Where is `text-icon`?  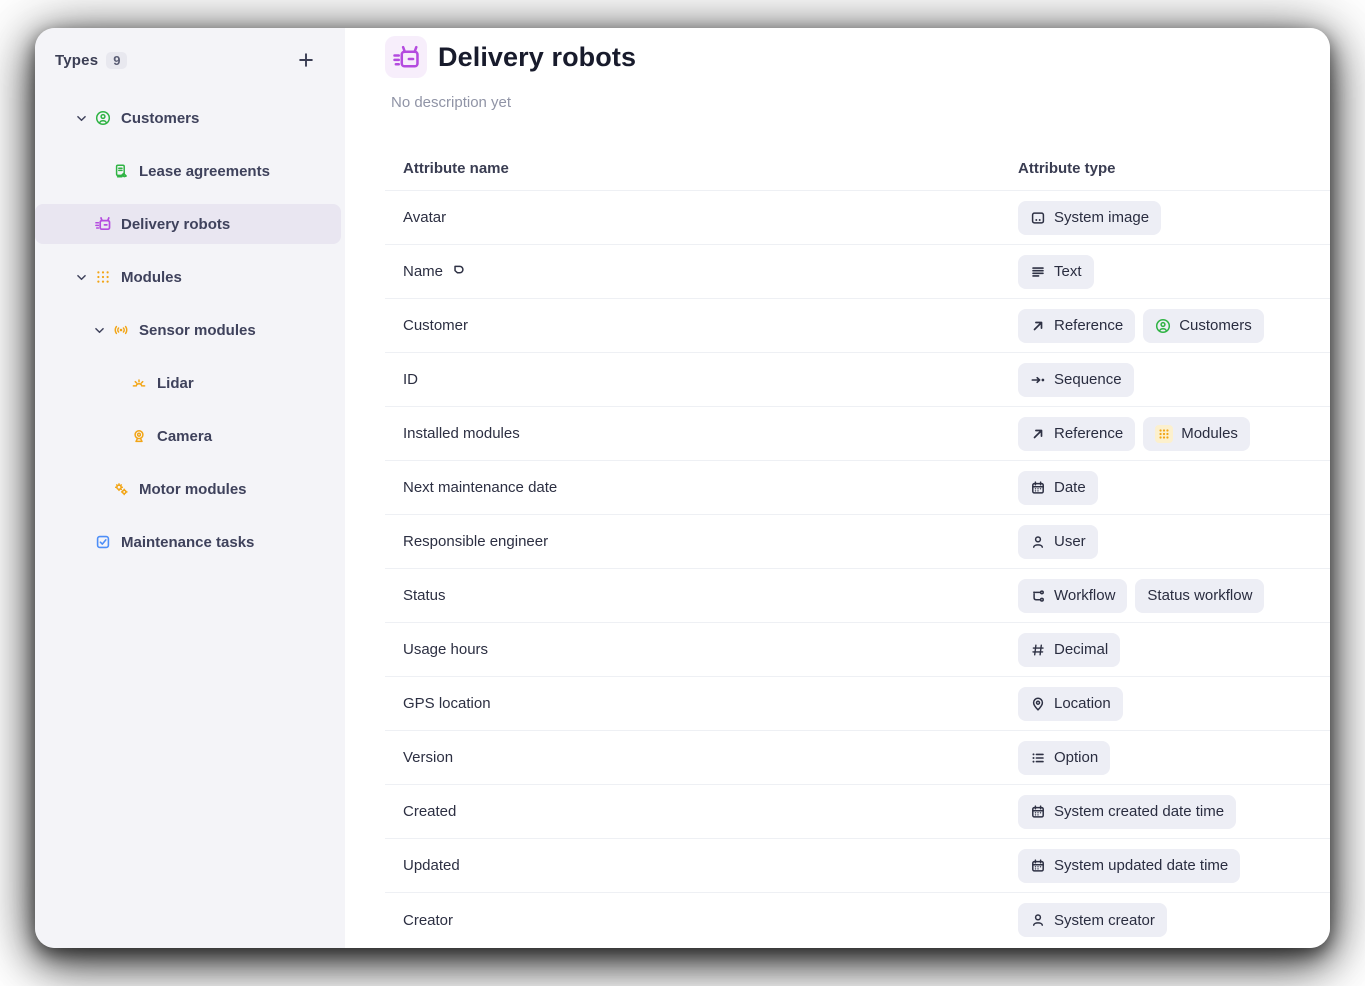 text-icon is located at coordinates (1038, 272).